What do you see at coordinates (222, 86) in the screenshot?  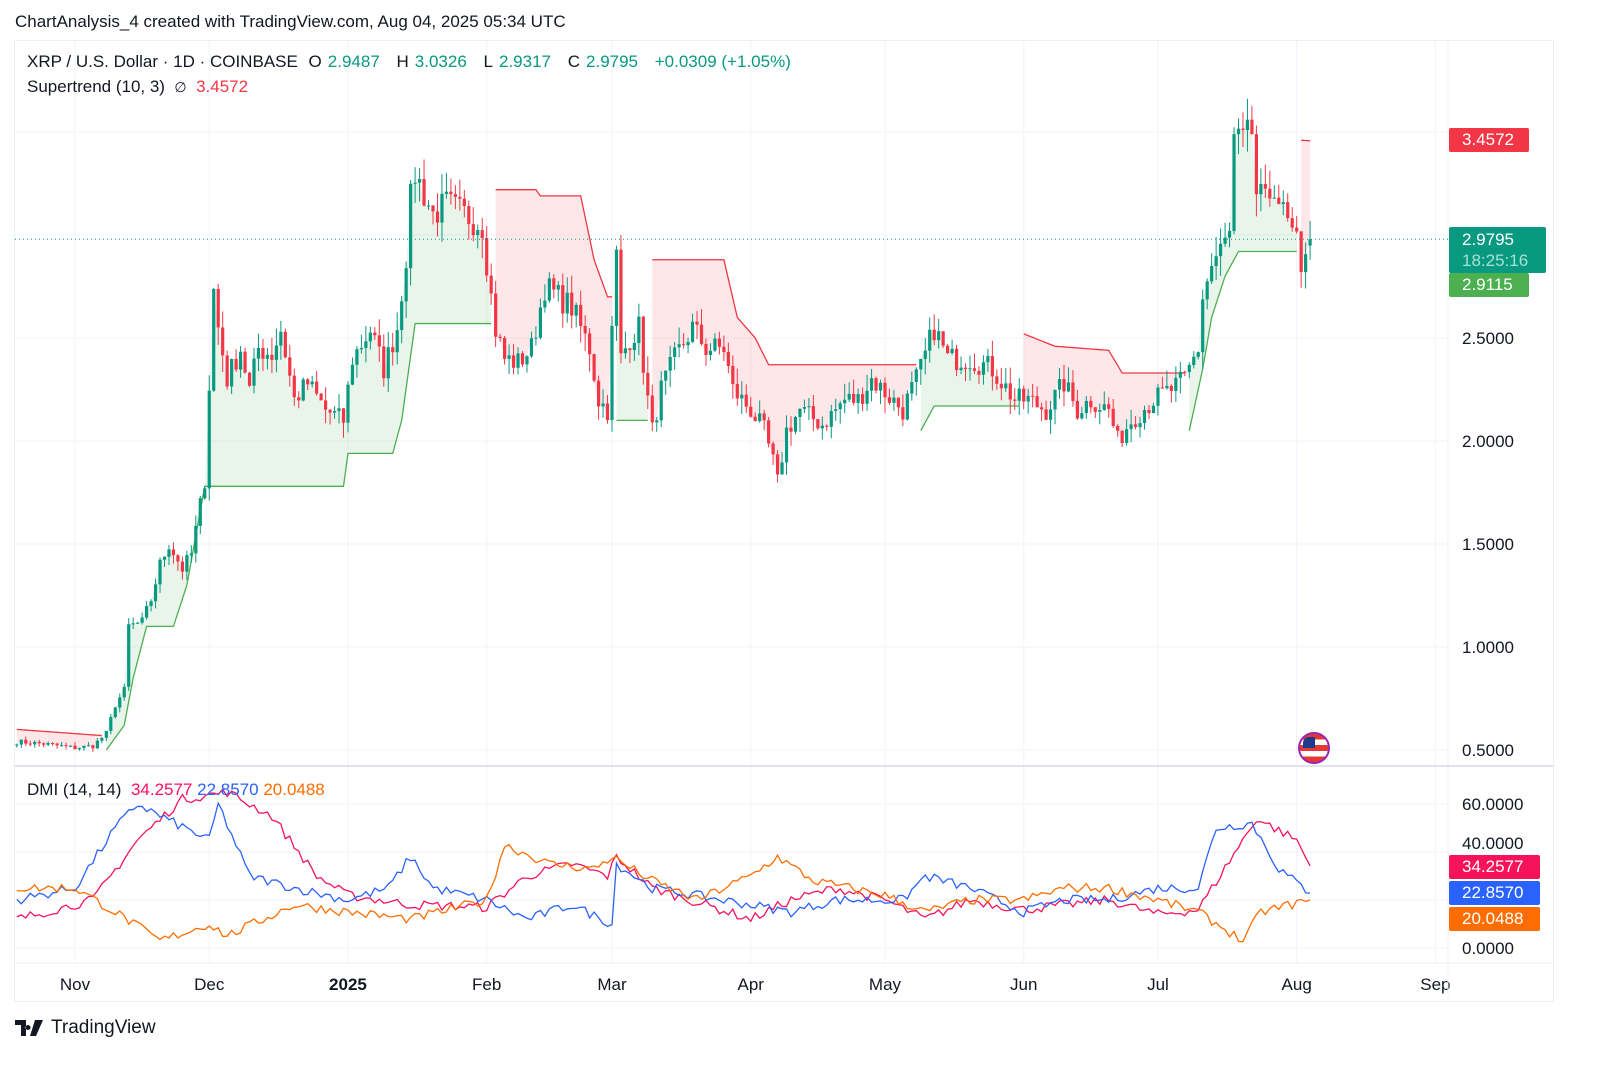 I see `supertrend-value: 3.4572` at bounding box center [222, 86].